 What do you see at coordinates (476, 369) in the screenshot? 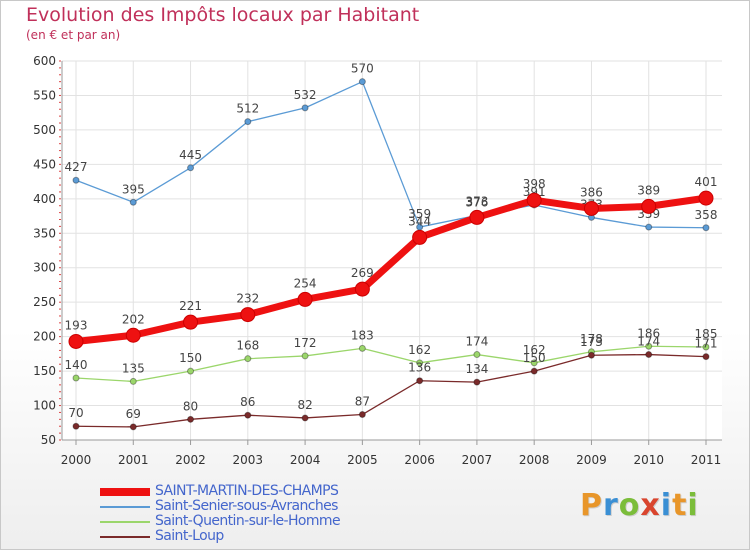
I see `data-label-saint-loup: 134` at bounding box center [476, 369].